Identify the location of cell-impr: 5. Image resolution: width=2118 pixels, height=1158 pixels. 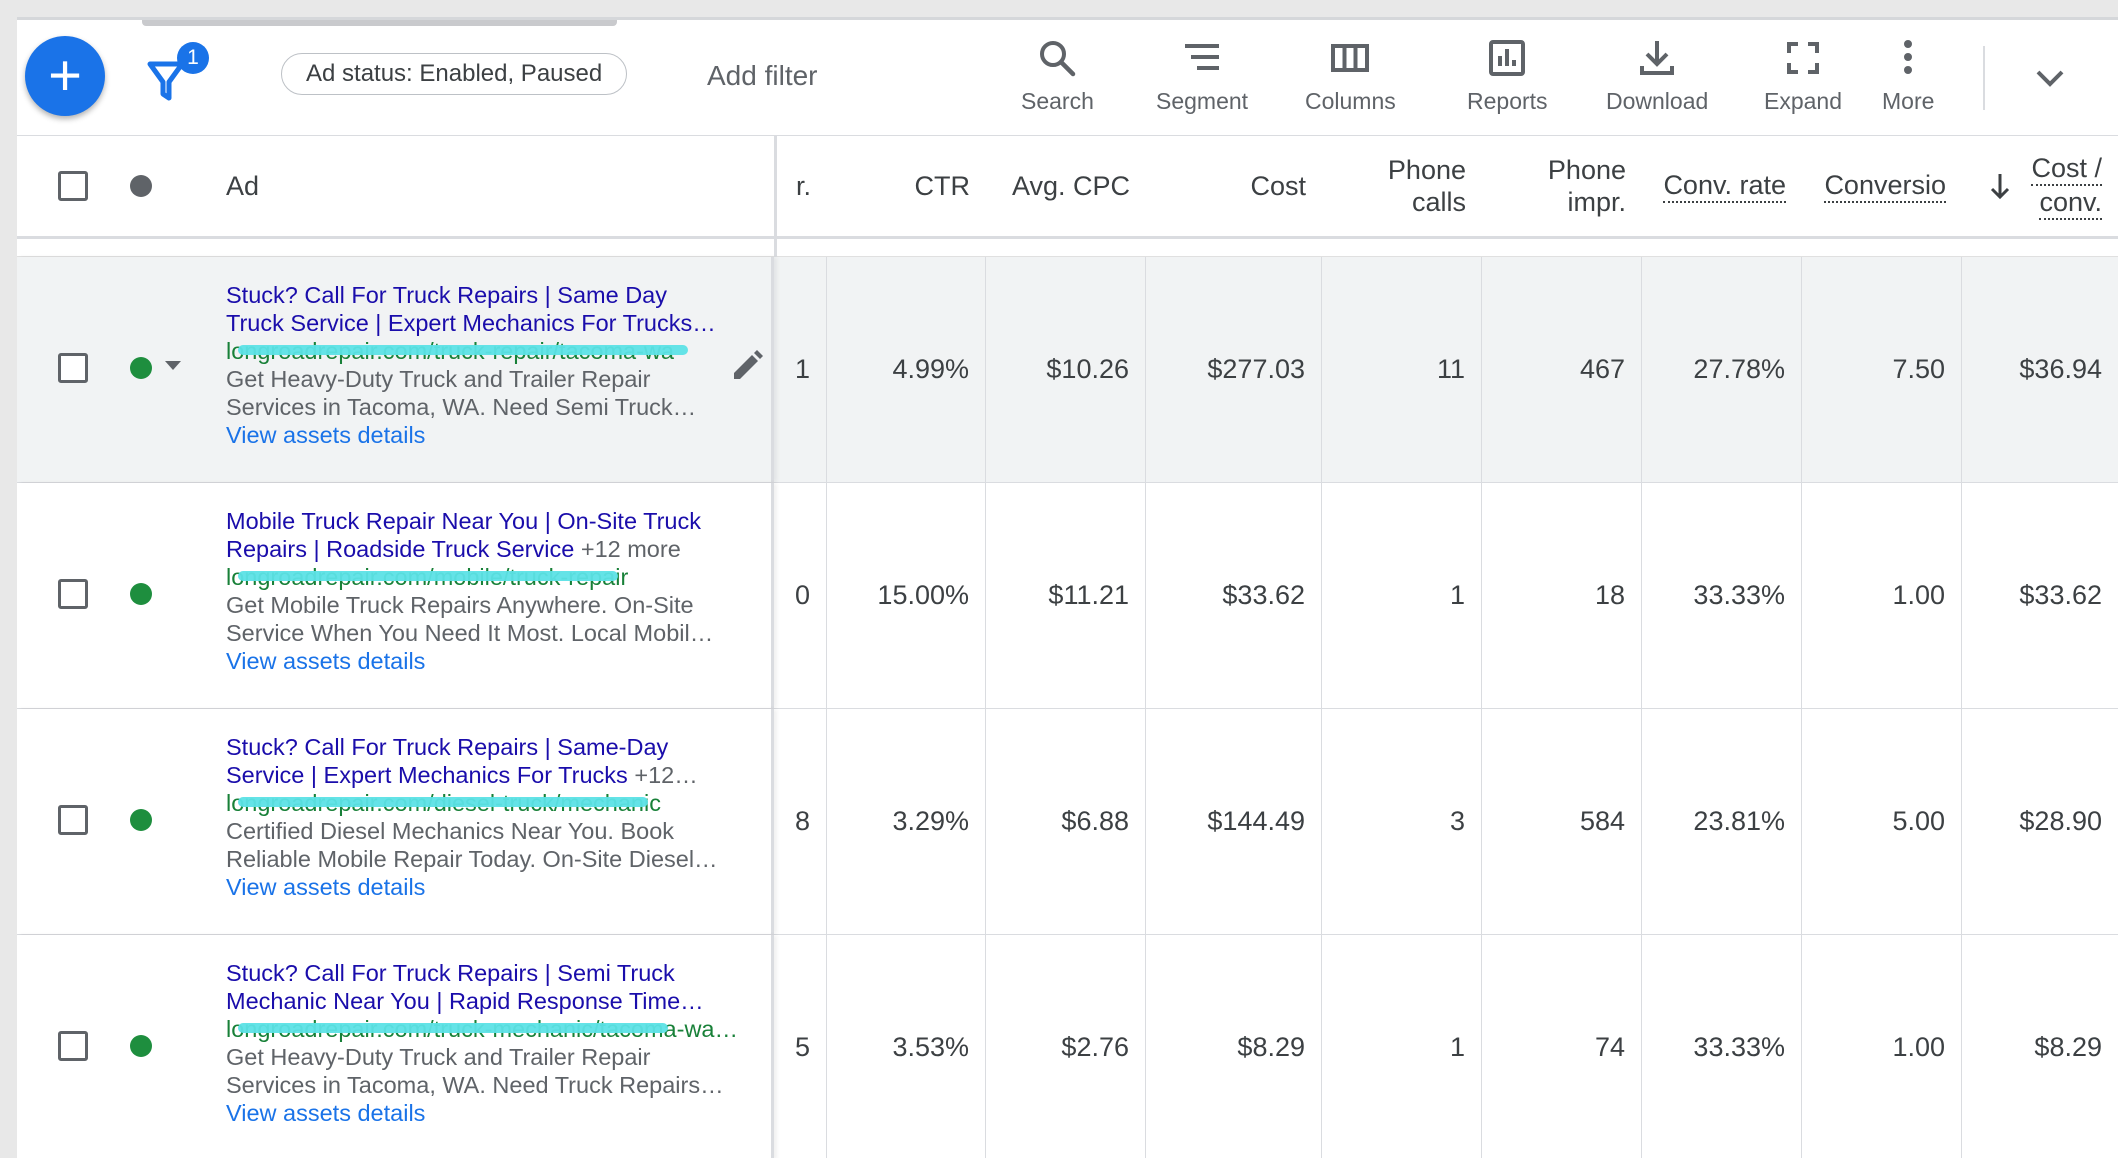
(802, 1046).